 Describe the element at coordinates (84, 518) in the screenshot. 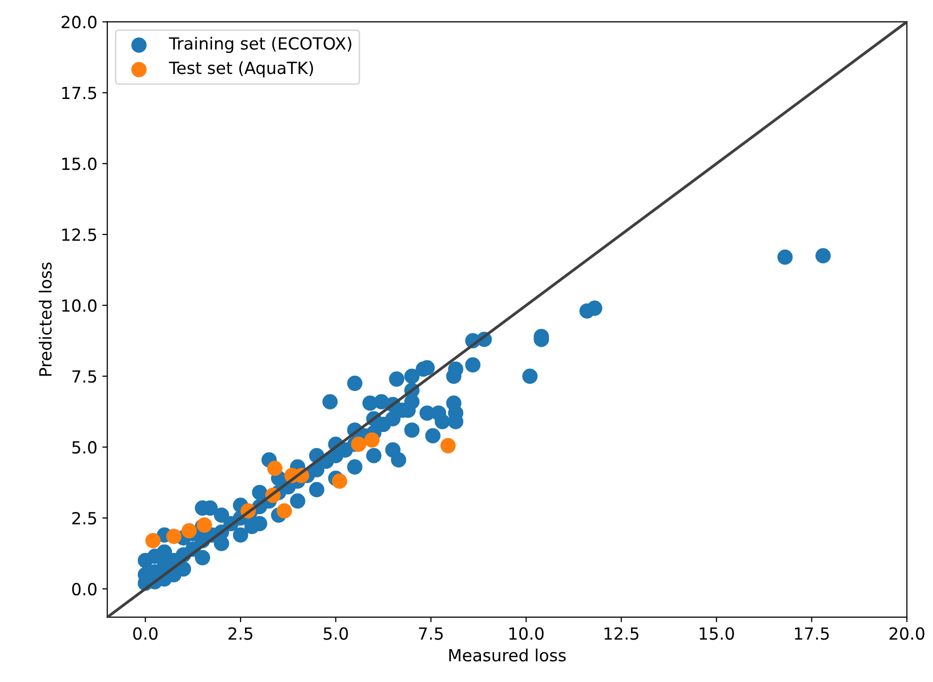

I see `y-tick-label: 2.5` at that location.